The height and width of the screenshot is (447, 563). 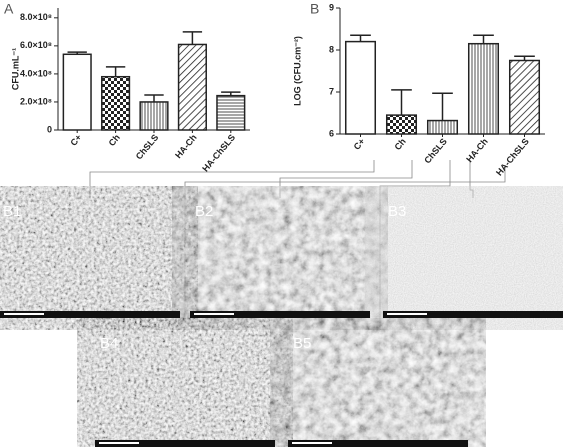 I want to click on y-axis-label: CFU.mL⁻¹, so click(x=15, y=69).